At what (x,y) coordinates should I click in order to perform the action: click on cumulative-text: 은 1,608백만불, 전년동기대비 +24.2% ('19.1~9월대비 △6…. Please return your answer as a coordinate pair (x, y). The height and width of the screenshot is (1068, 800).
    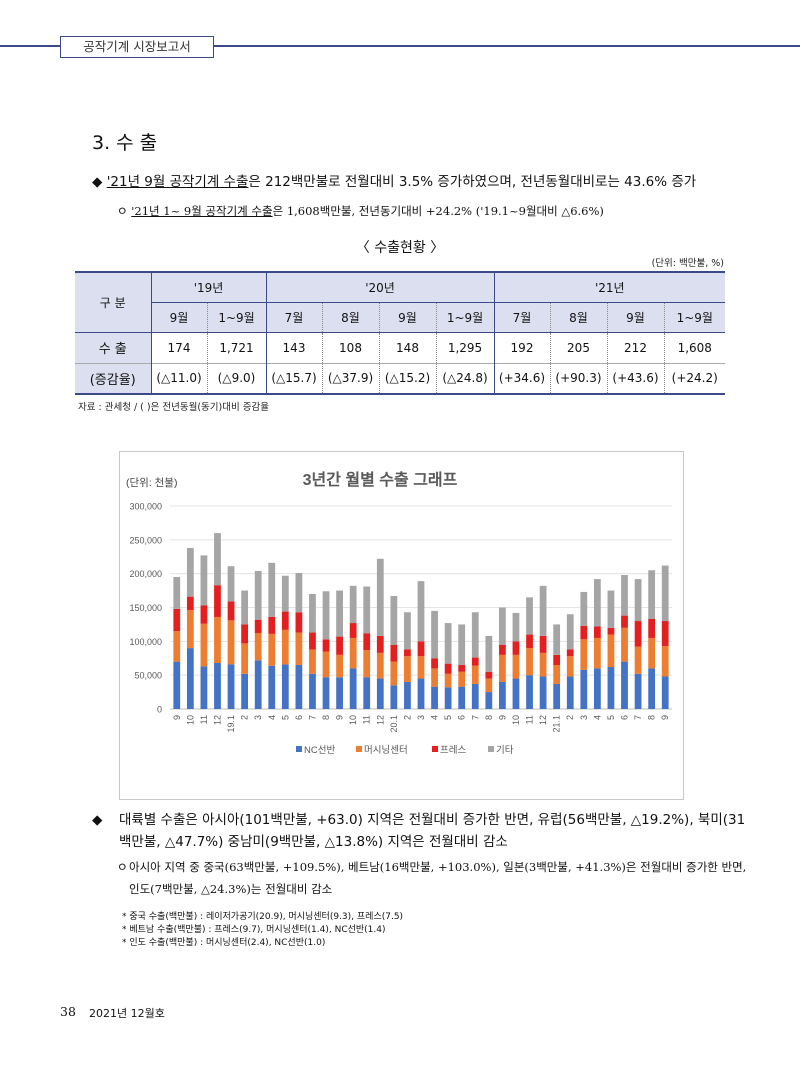
    Looking at the image, I should click on (438, 211).